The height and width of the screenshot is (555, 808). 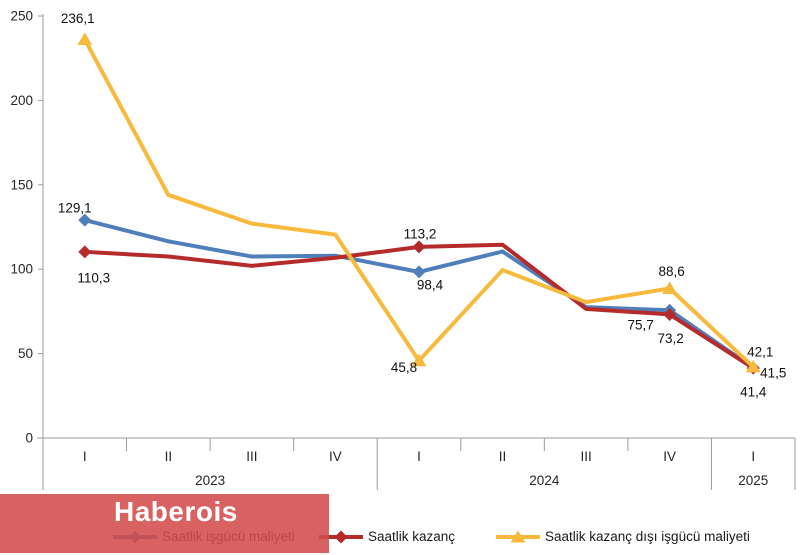 What do you see at coordinates (29, 438) in the screenshot?
I see `y-tick-label: 0` at bounding box center [29, 438].